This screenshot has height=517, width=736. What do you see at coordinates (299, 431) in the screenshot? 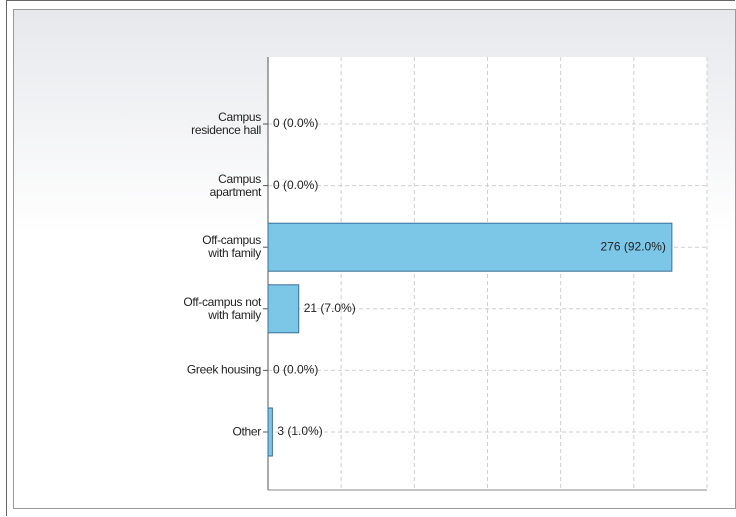
I see `value-label: 3 (1.0%)` at bounding box center [299, 431].